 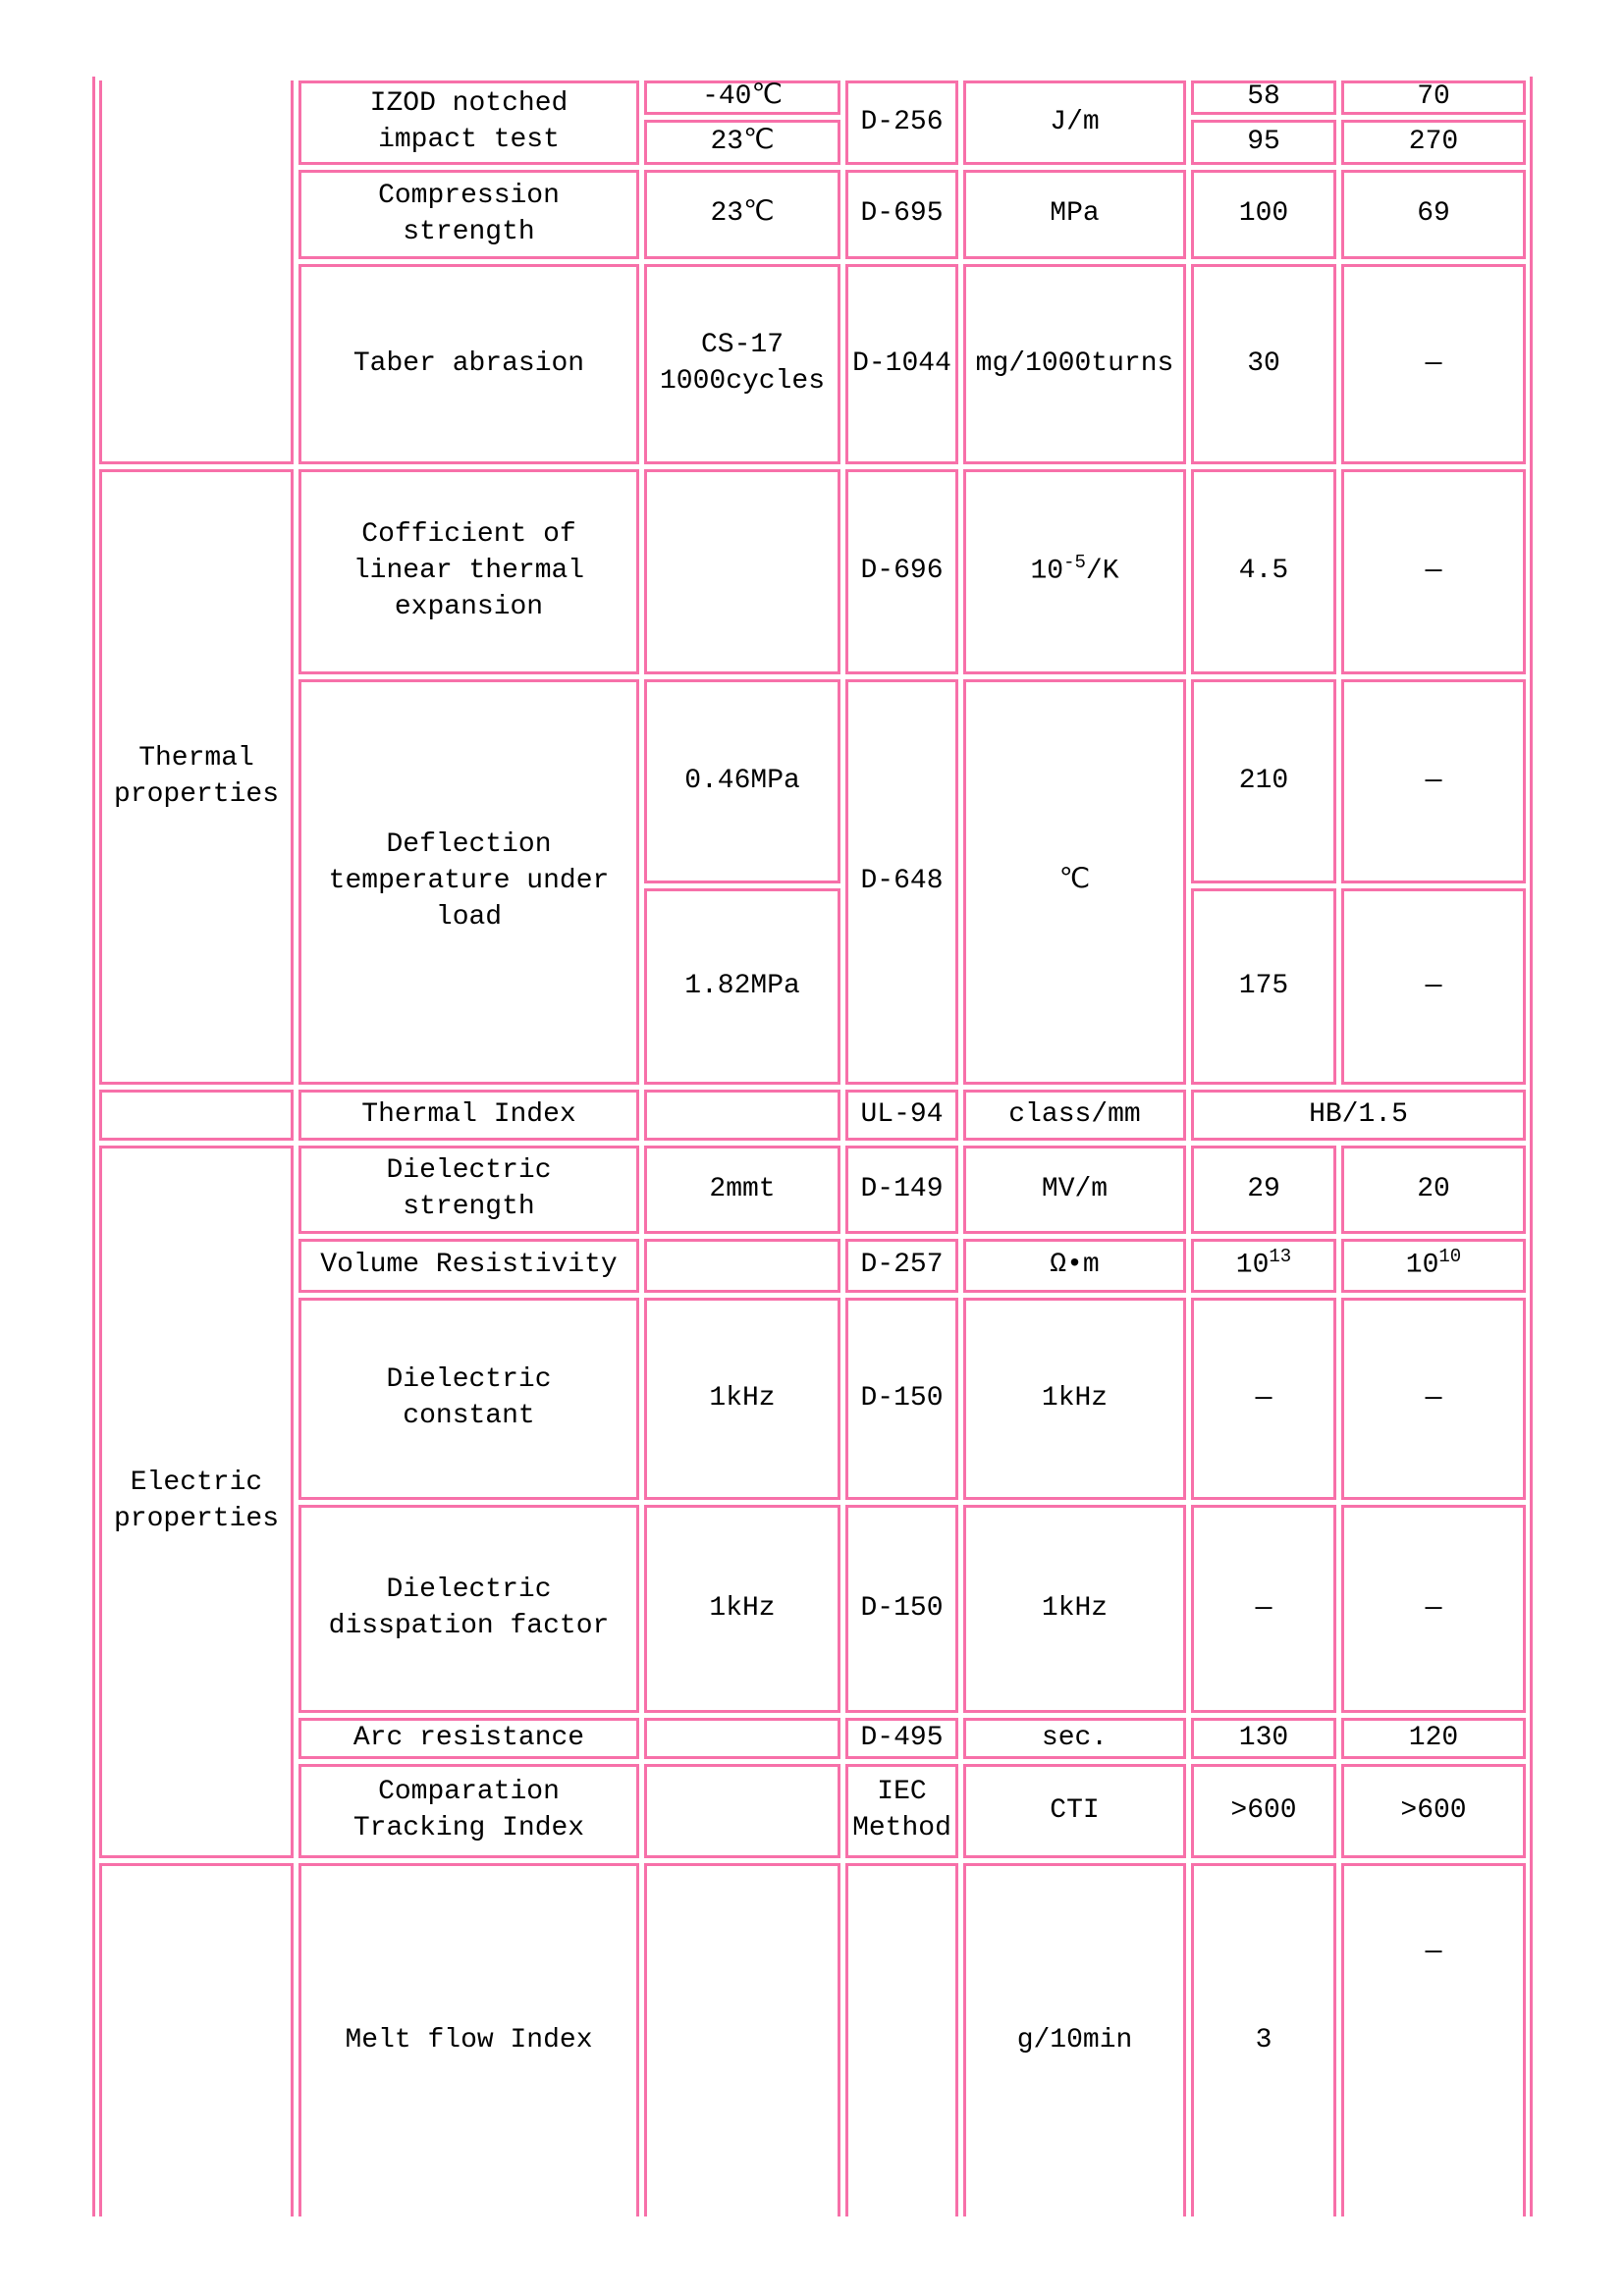 I want to click on cell-tracking-index-name: Comparation Tracking Index, so click(x=468, y=1811).